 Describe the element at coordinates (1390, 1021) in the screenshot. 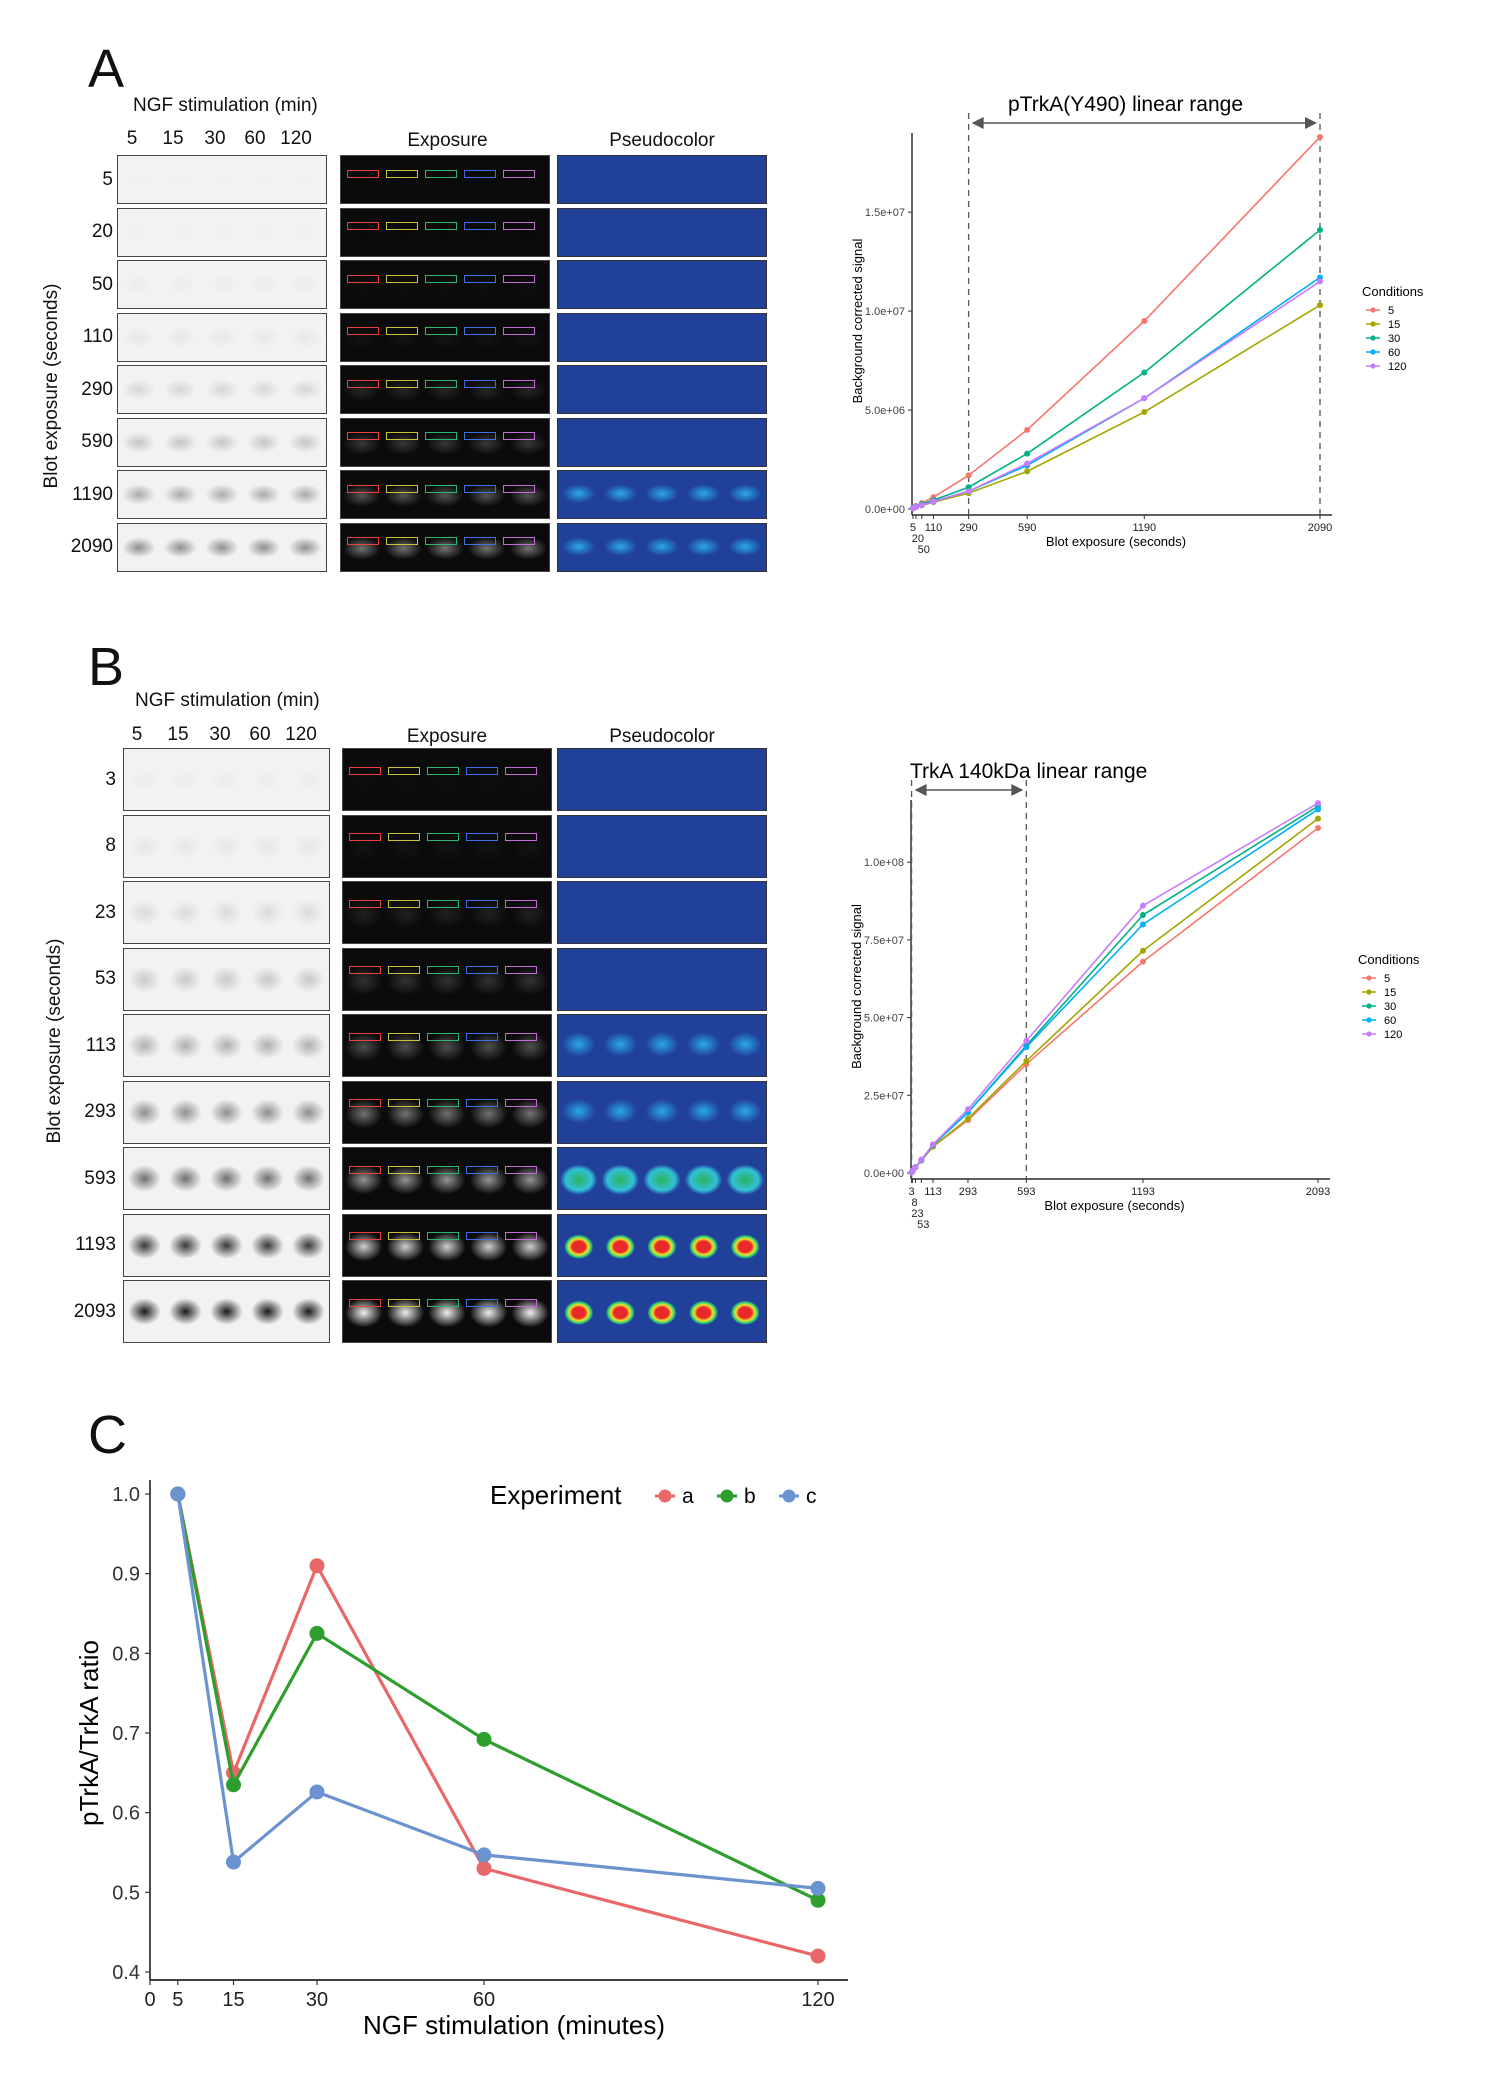

I see `legend-label: 60` at that location.